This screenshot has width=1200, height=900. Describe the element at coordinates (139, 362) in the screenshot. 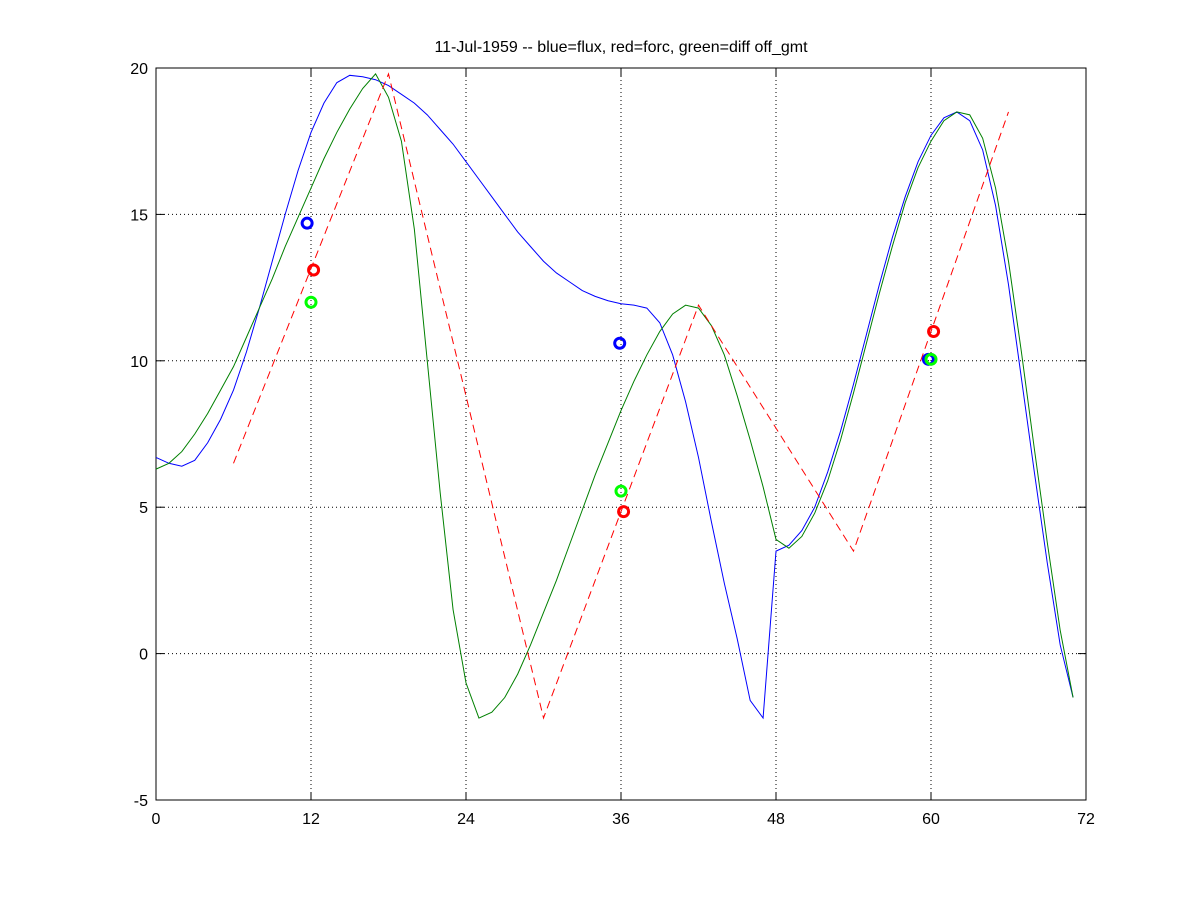

I see `y-tick-label: 10` at that location.